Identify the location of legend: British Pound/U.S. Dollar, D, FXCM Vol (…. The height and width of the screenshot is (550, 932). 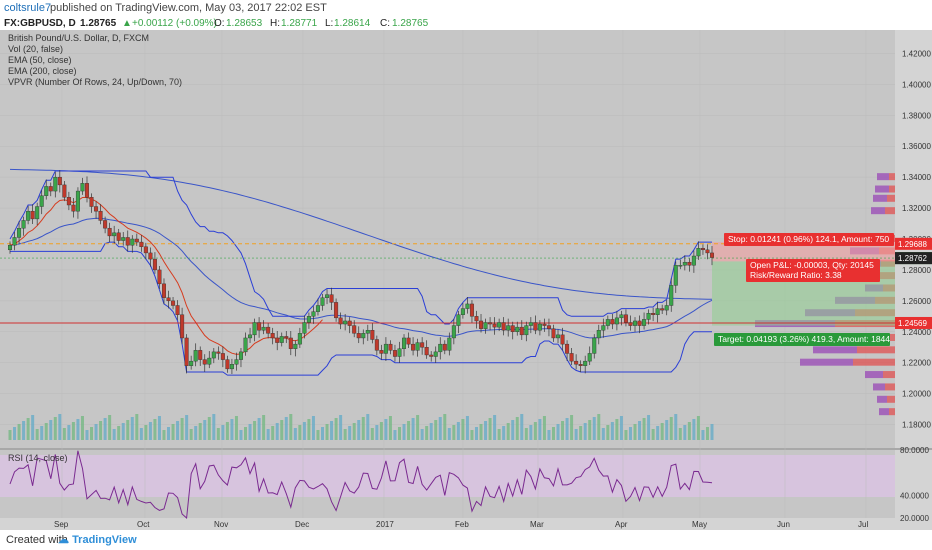
(95, 248).